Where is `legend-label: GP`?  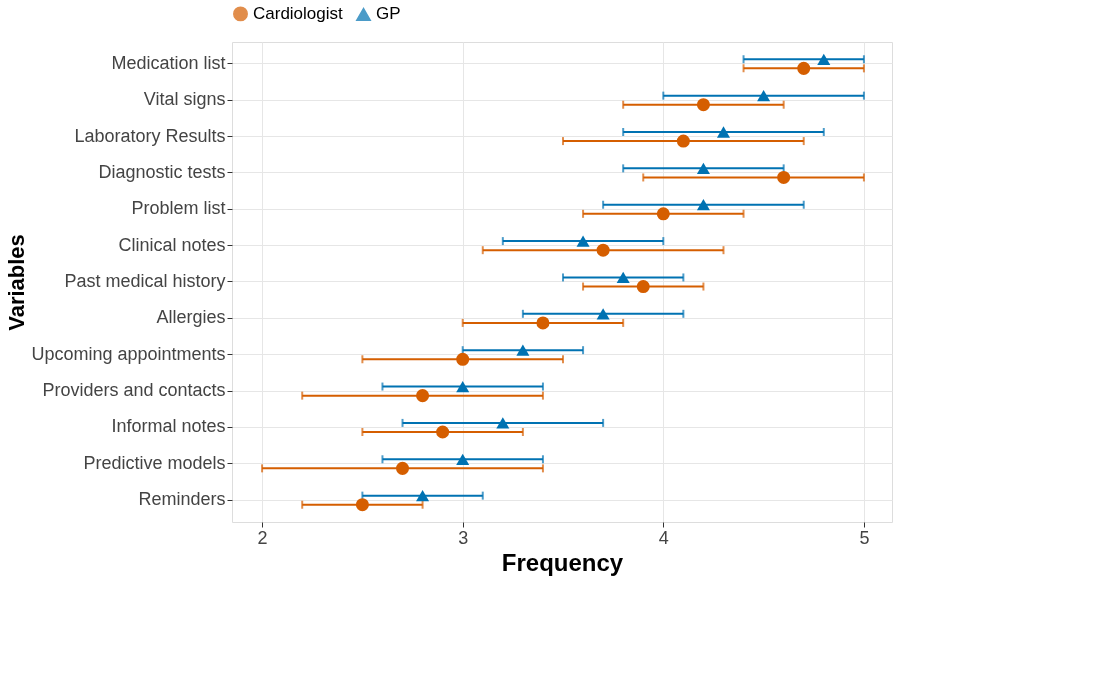
legend-label: GP is located at coordinates (388, 14).